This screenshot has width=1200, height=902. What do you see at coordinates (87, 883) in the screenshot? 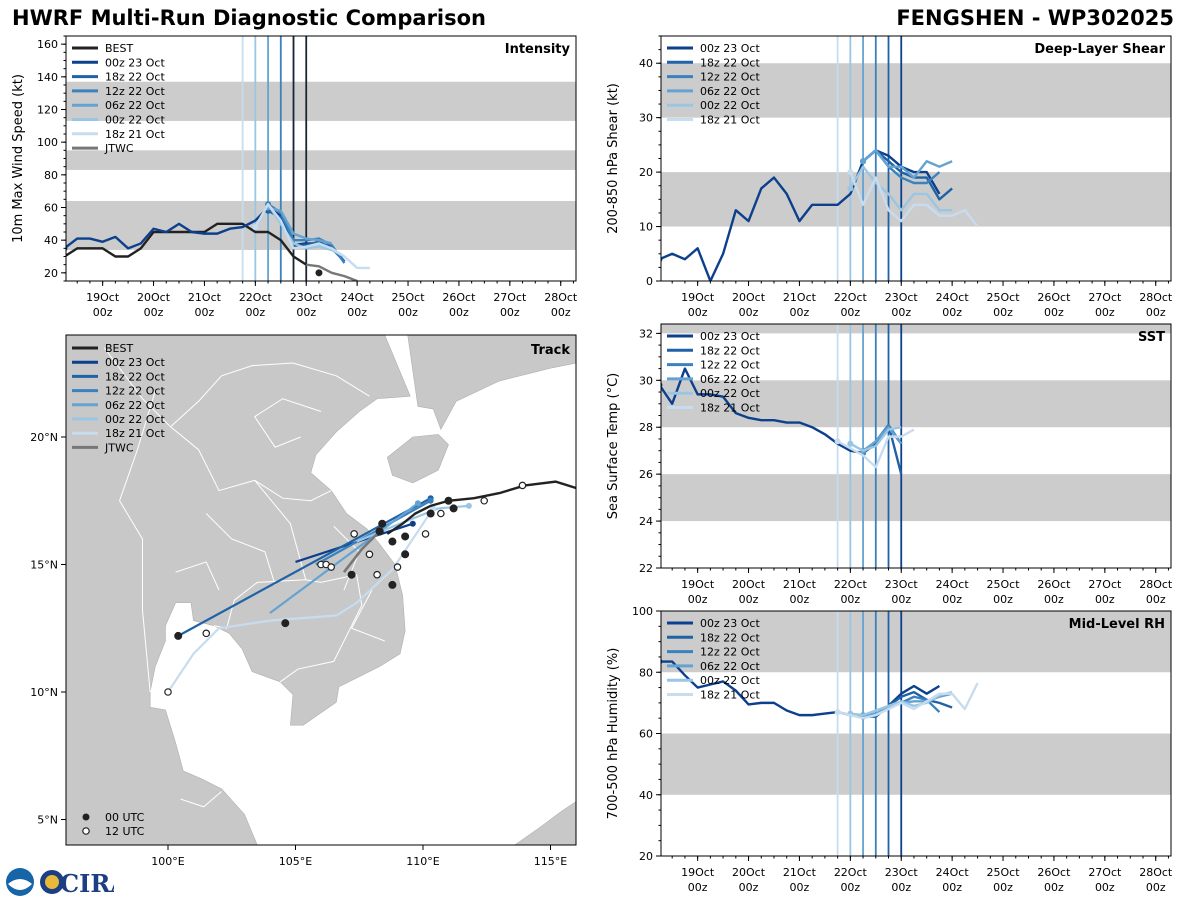
I see `cira-logo-text: CIRA` at bounding box center [87, 883].